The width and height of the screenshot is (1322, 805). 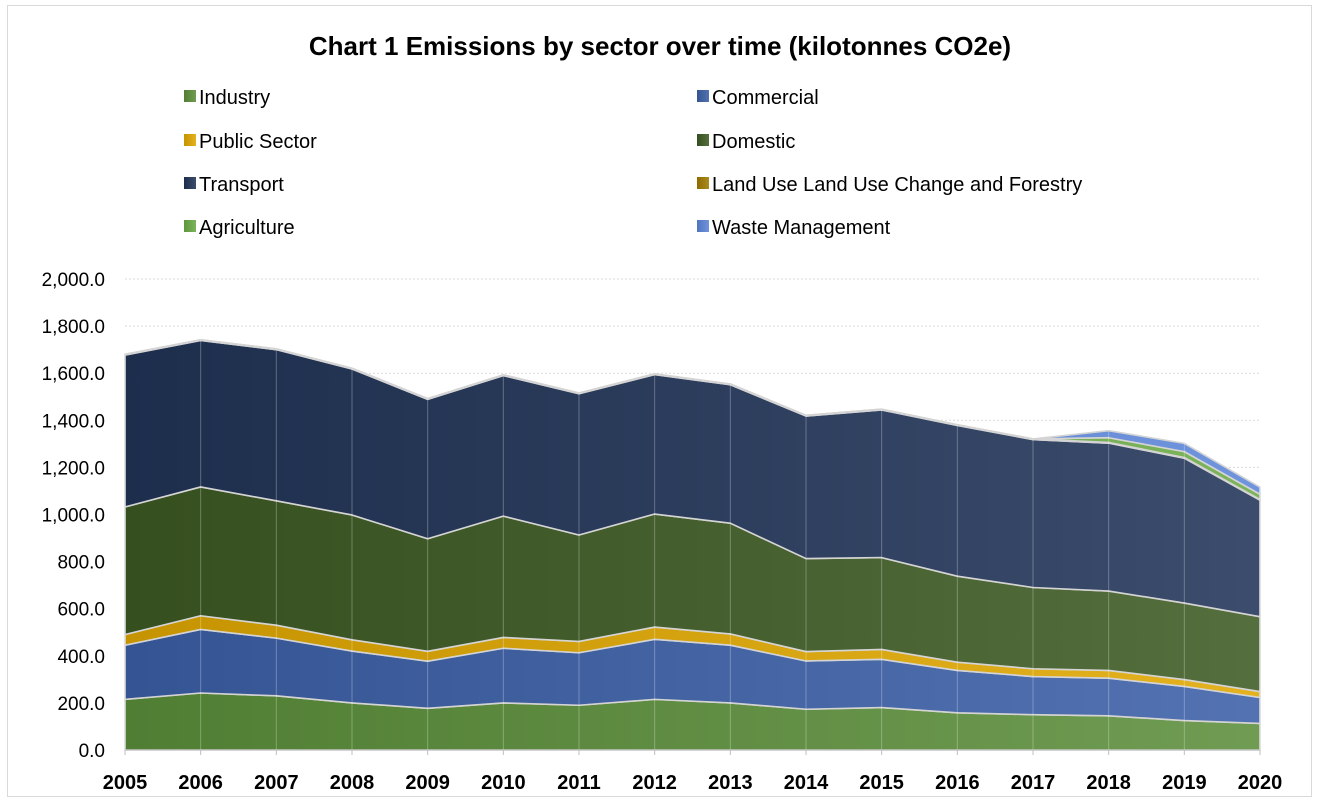 I want to click on x-tick-label: 2005, so click(x=125, y=783).